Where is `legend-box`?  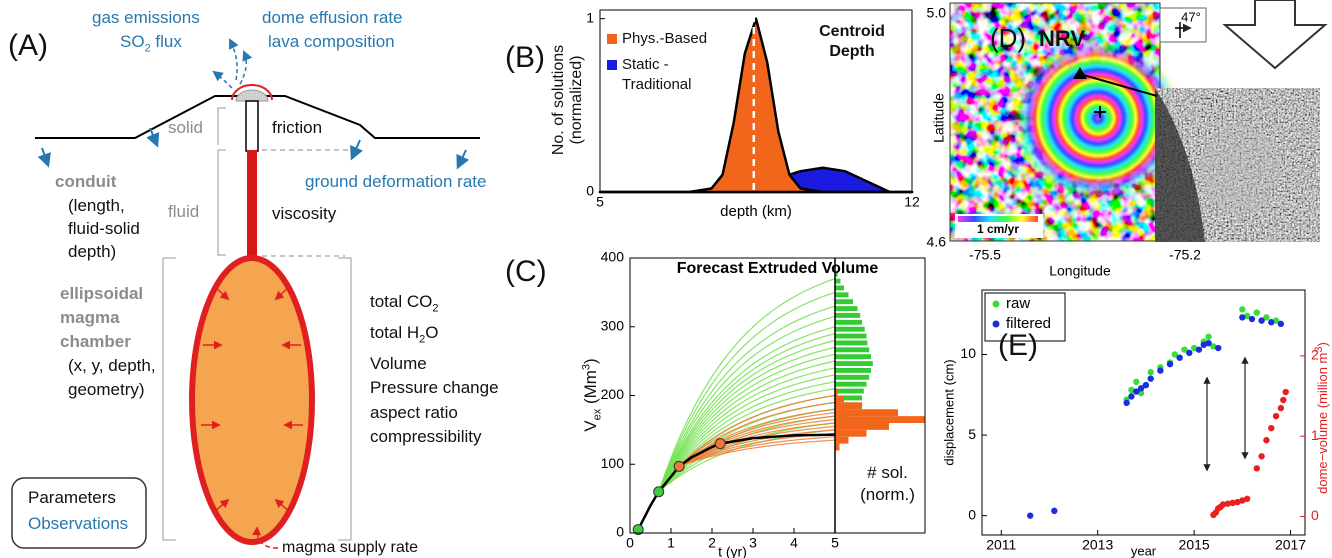
legend-box is located at coordinates (1025, 317).